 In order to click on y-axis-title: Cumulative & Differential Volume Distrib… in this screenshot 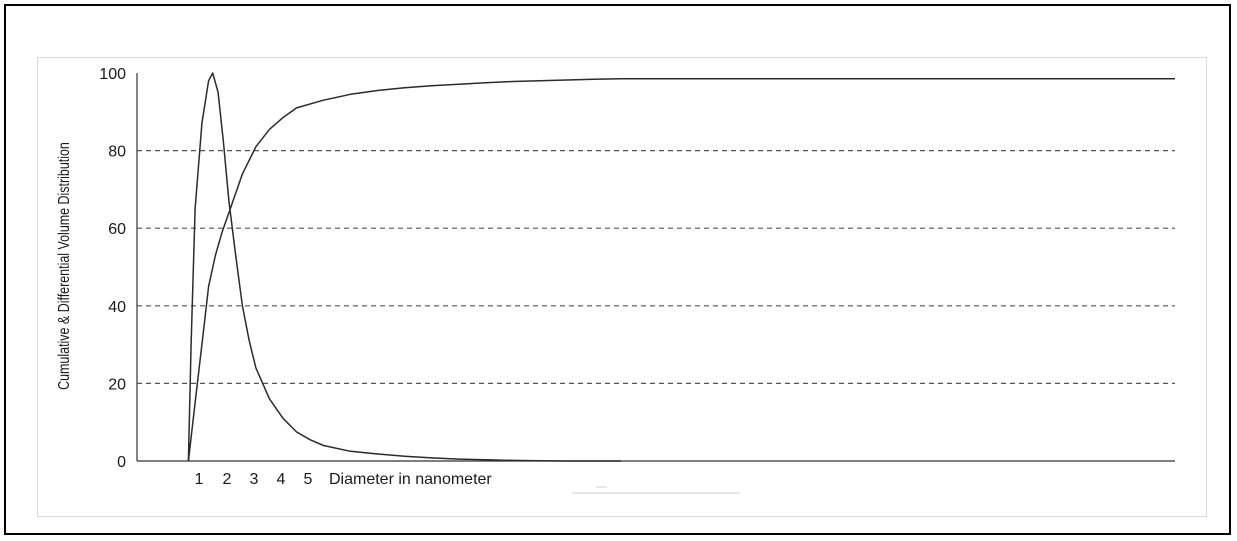, I will do `click(65, 266)`.